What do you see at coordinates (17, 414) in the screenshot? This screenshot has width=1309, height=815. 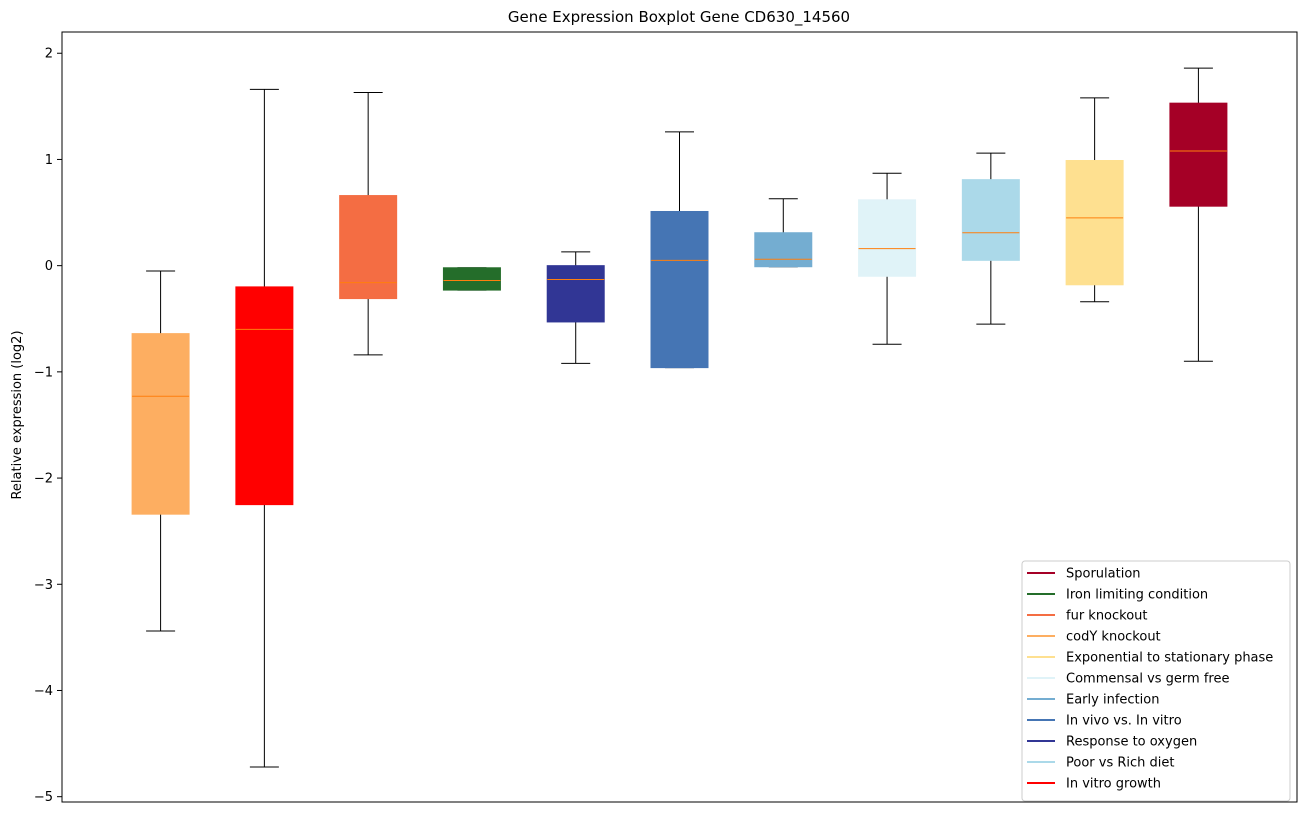 I see `y-axis-label: Relative expression (log2)` at bounding box center [17, 414].